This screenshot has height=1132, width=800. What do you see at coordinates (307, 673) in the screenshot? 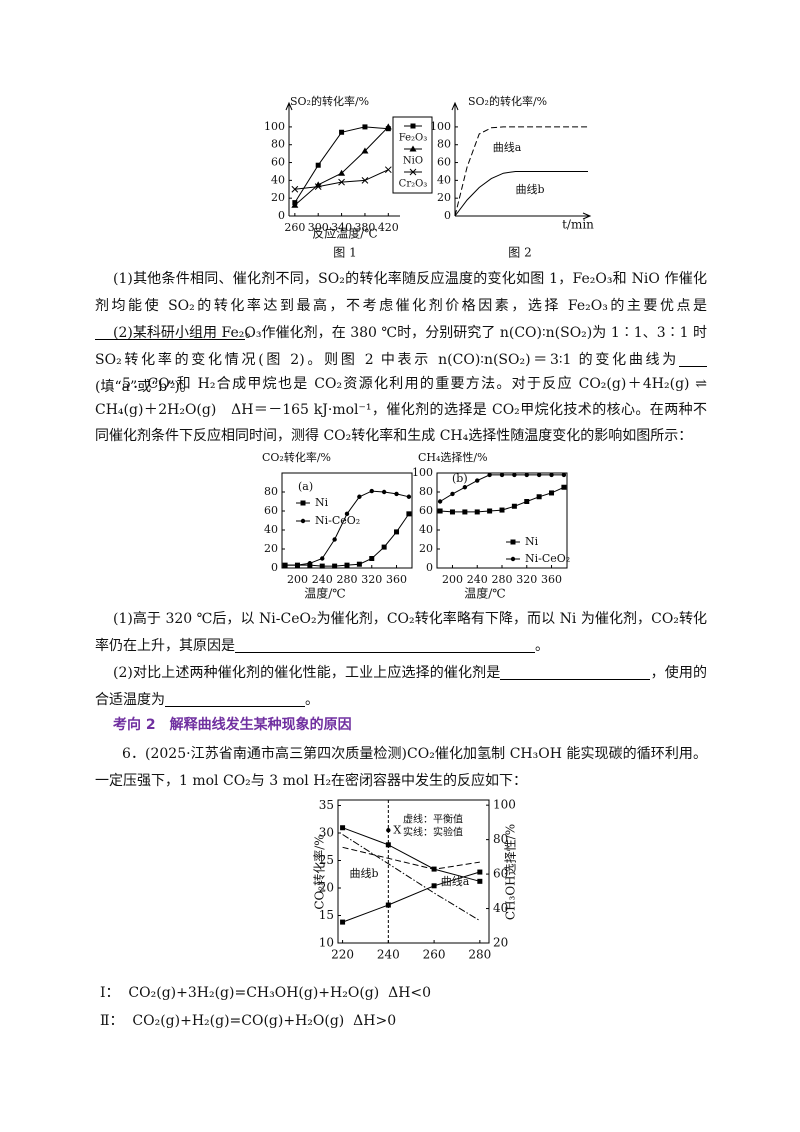
I see `question-text: (2)对比上述两种催化剂的催化性能，工业上应选择的催化剂是` at bounding box center [307, 673].